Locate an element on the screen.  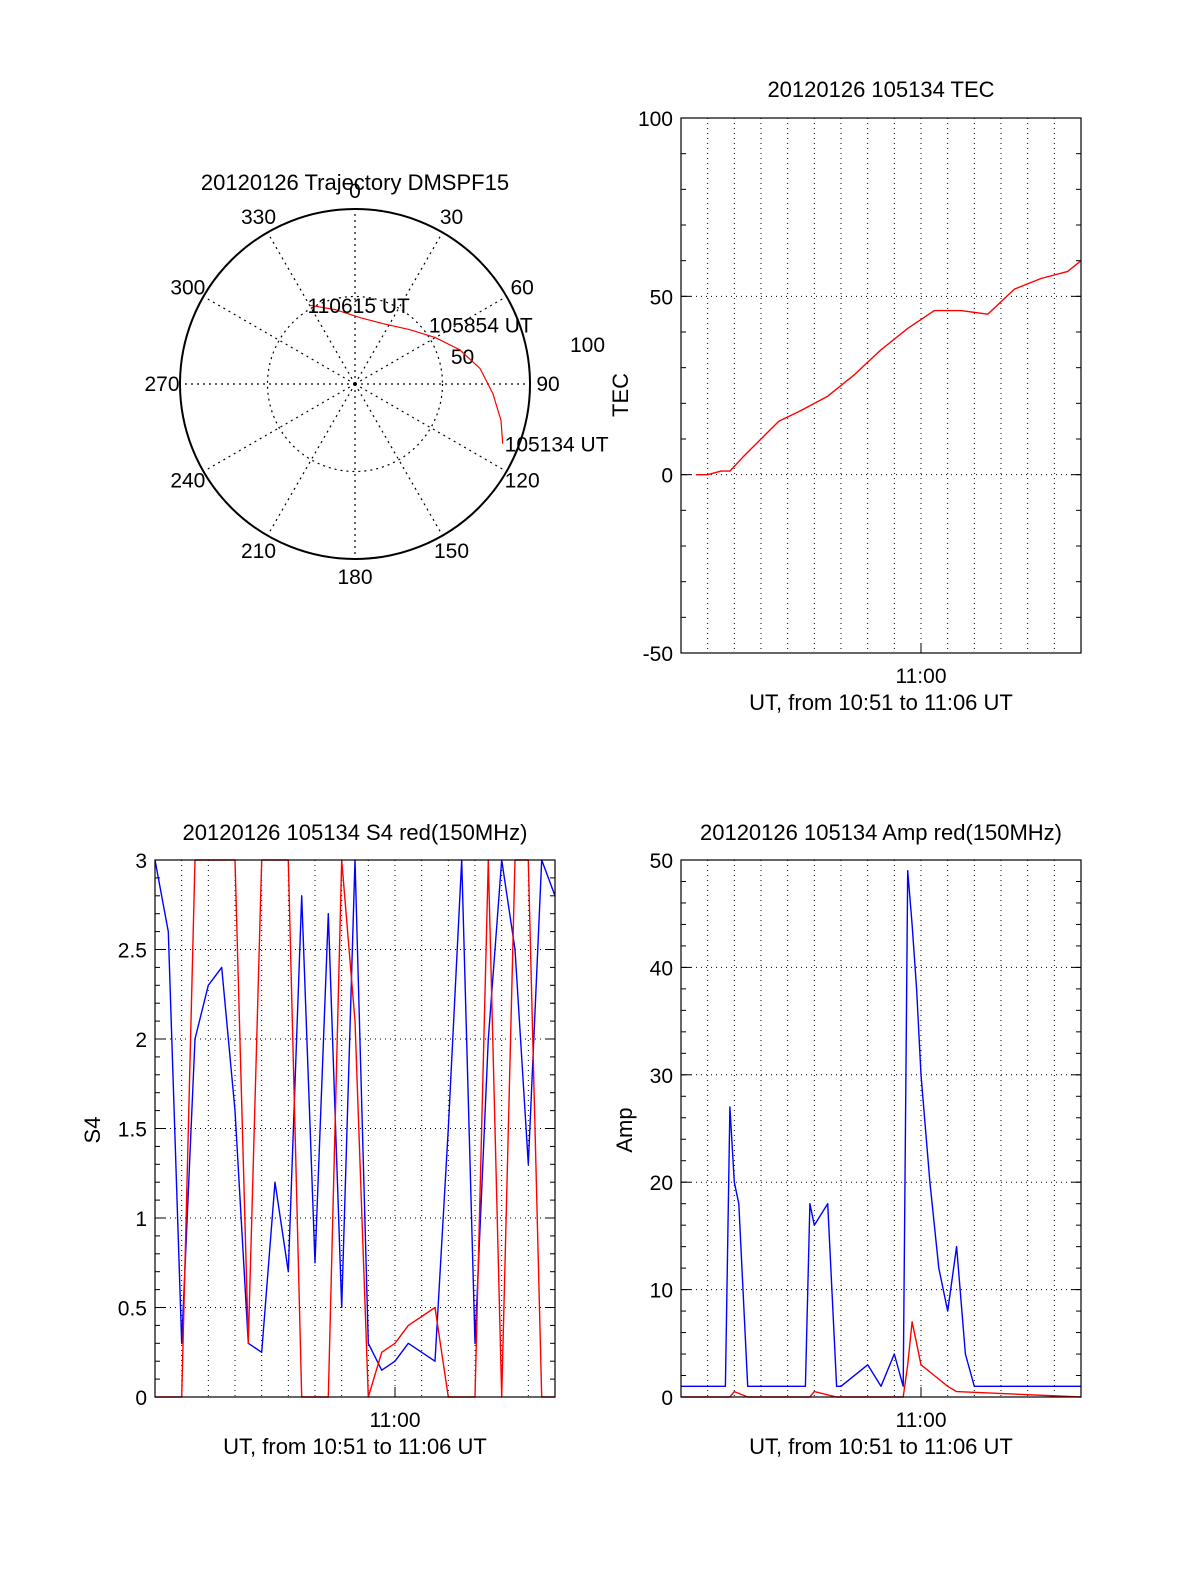
polar-azimuth-label: 210 is located at coordinates (258, 551).